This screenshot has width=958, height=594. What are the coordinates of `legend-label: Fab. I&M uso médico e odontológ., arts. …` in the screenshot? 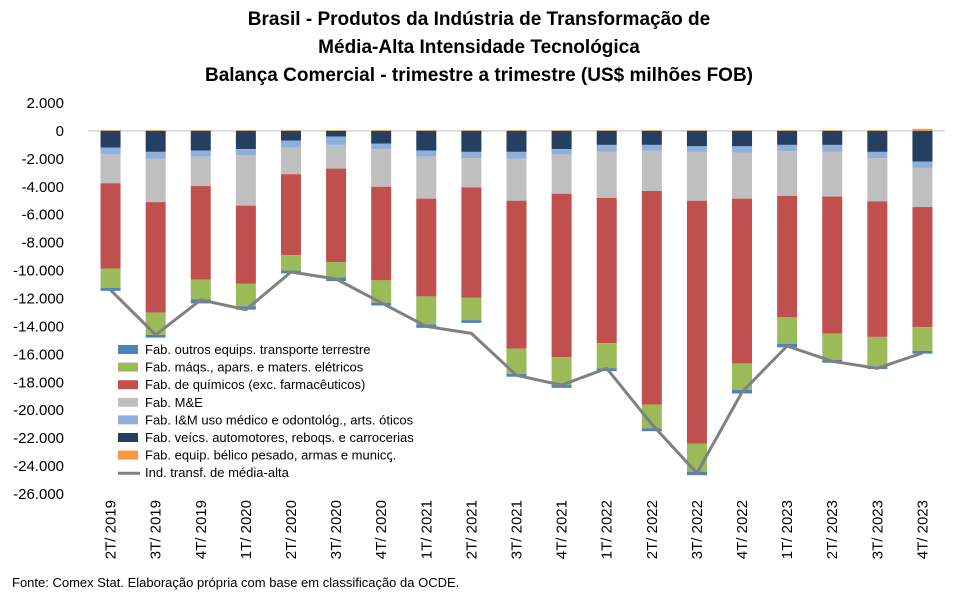 It's located at (279, 419).